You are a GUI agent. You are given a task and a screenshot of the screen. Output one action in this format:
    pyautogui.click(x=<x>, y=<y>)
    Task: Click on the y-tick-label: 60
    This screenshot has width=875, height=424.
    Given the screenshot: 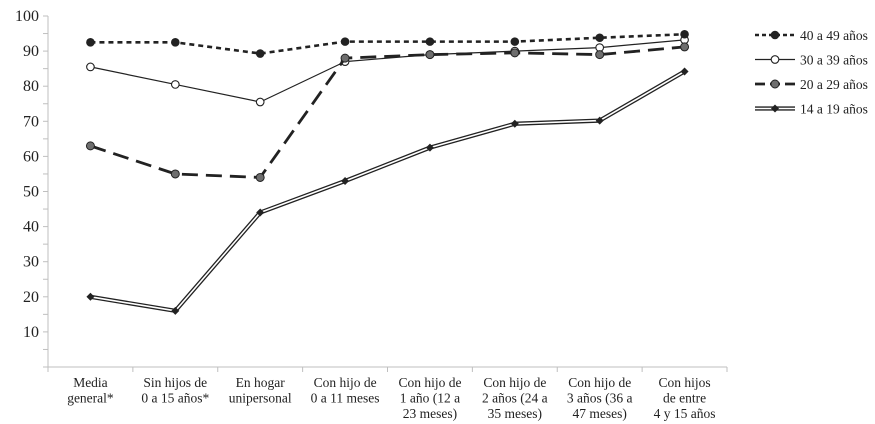 What is the action you would take?
    pyautogui.click(x=31, y=156)
    